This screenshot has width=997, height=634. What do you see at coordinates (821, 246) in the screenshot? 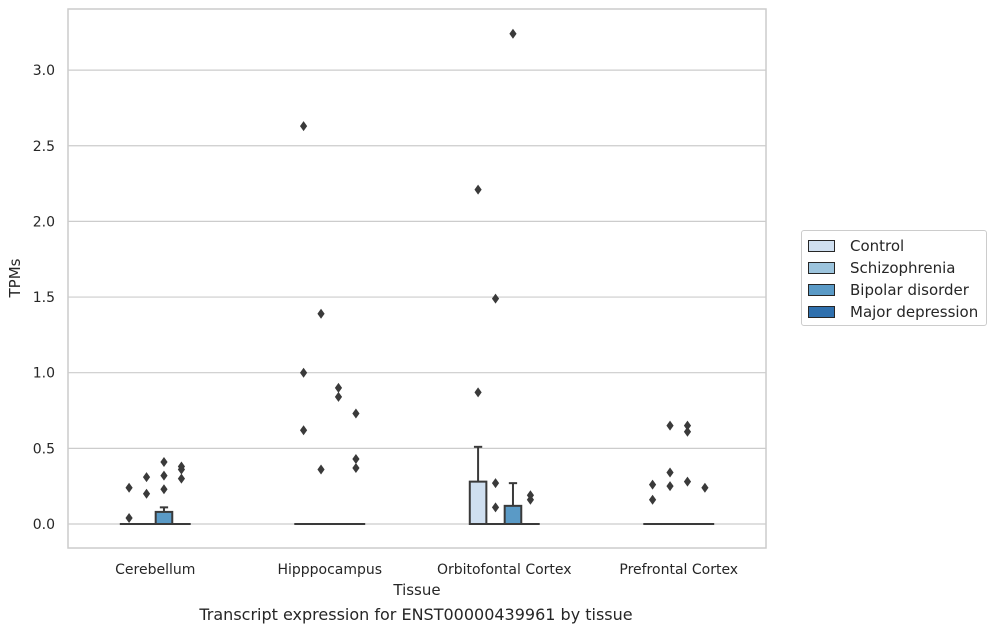
I see `legend-swatch-control` at bounding box center [821, 246].